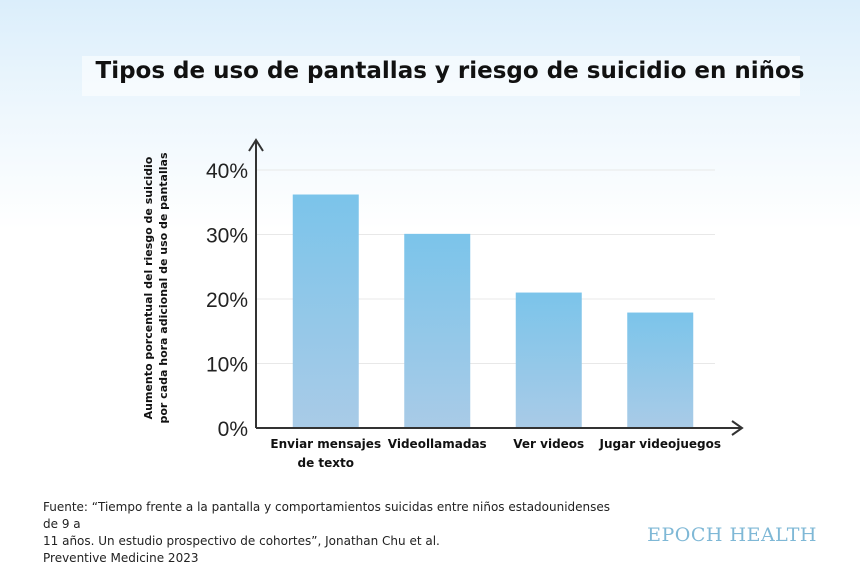 Image resolution: width=860 pixels, height=573 pixels. What do you see at coordinates (233, 429) in the screenshot?
I see `y-tick-label: 0%` at bounding box center [233, 429].